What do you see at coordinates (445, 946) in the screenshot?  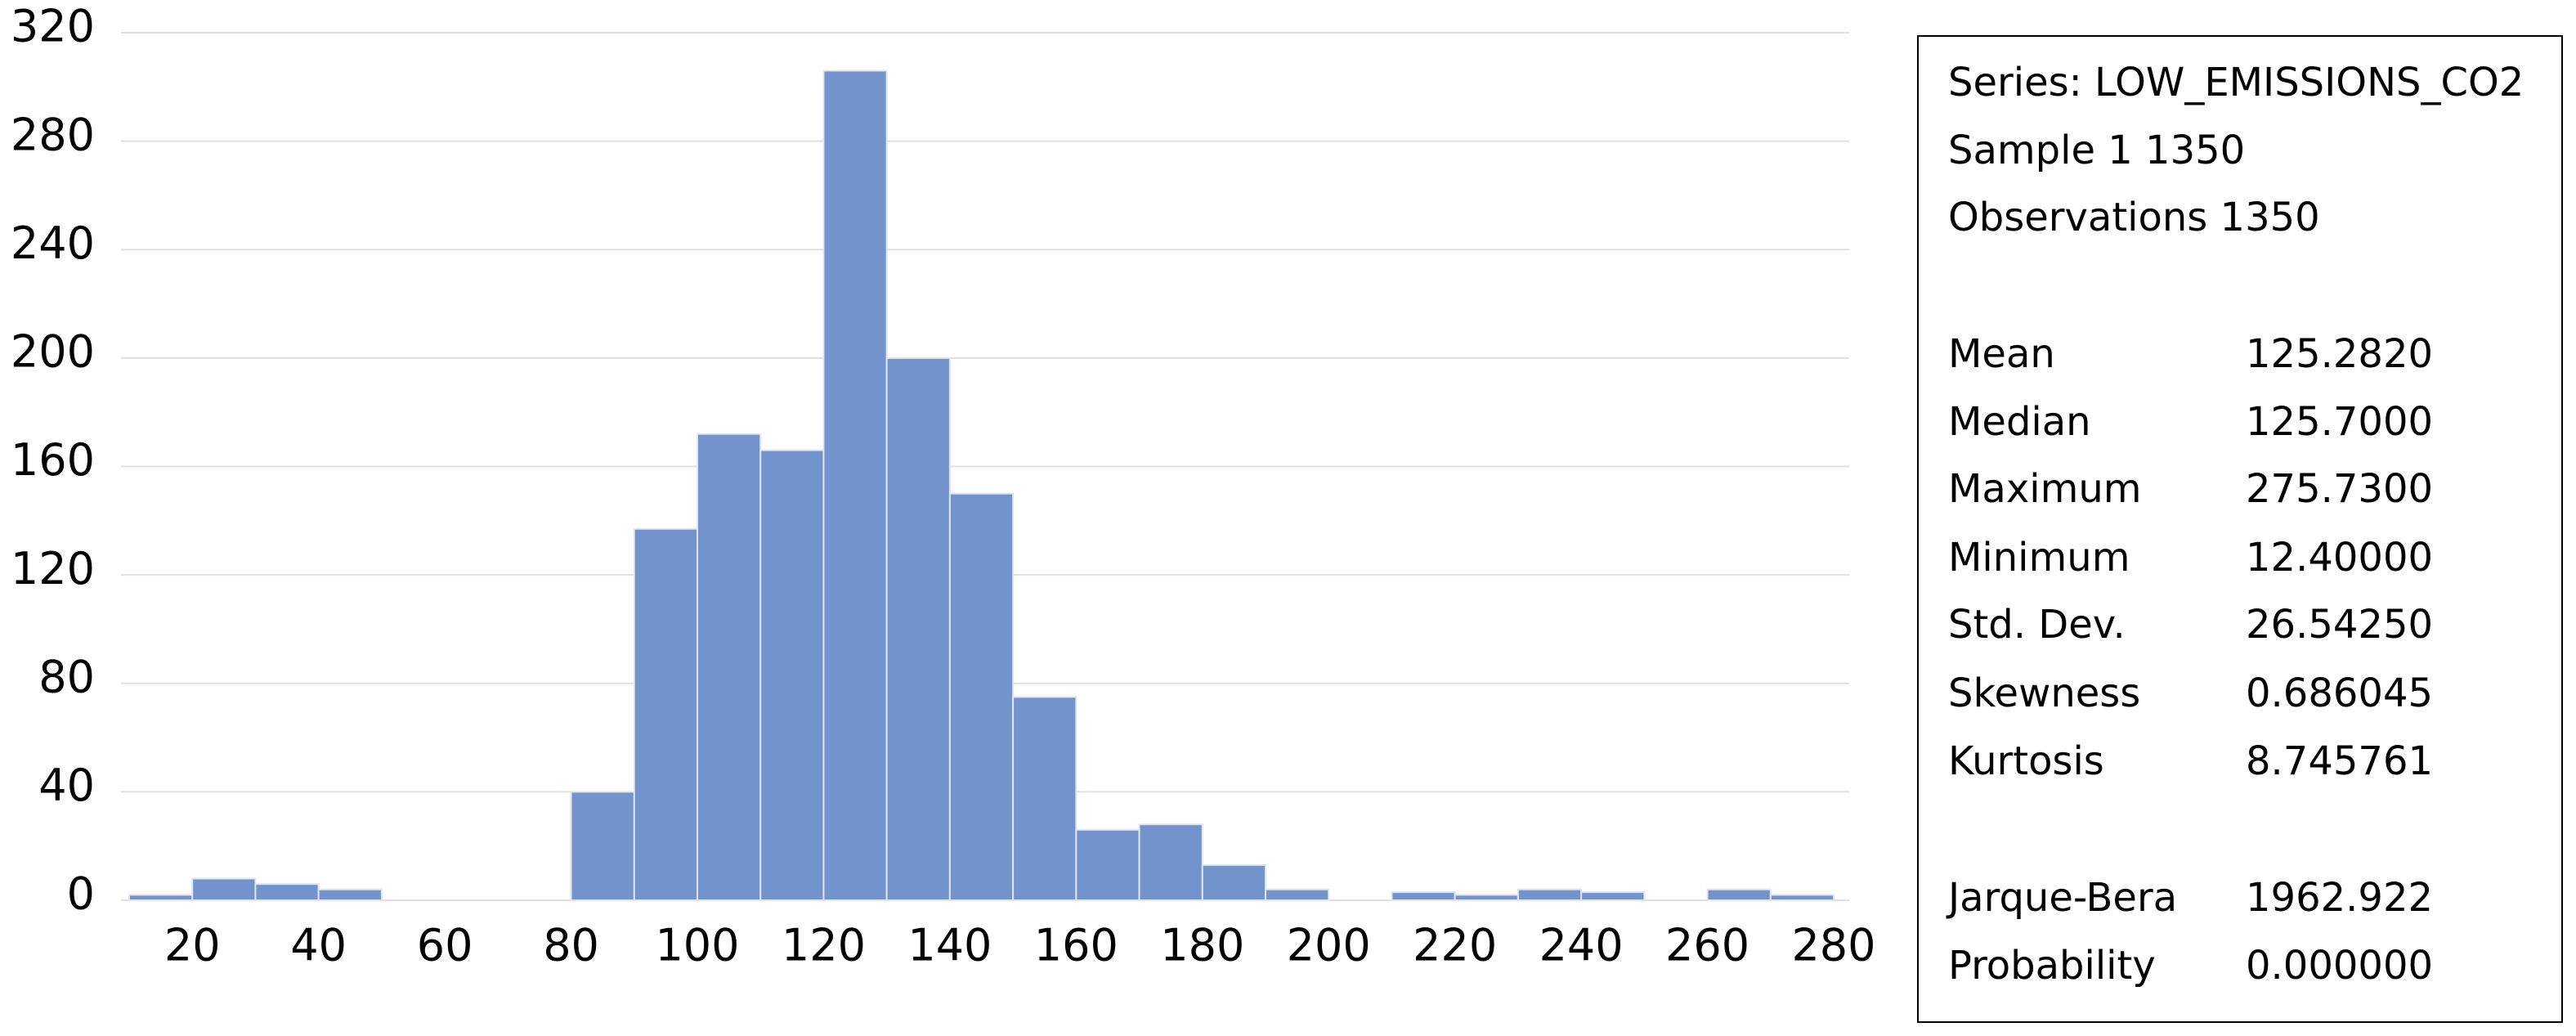 I see `x-tick-label: 60` at bounding box center [445, 946].